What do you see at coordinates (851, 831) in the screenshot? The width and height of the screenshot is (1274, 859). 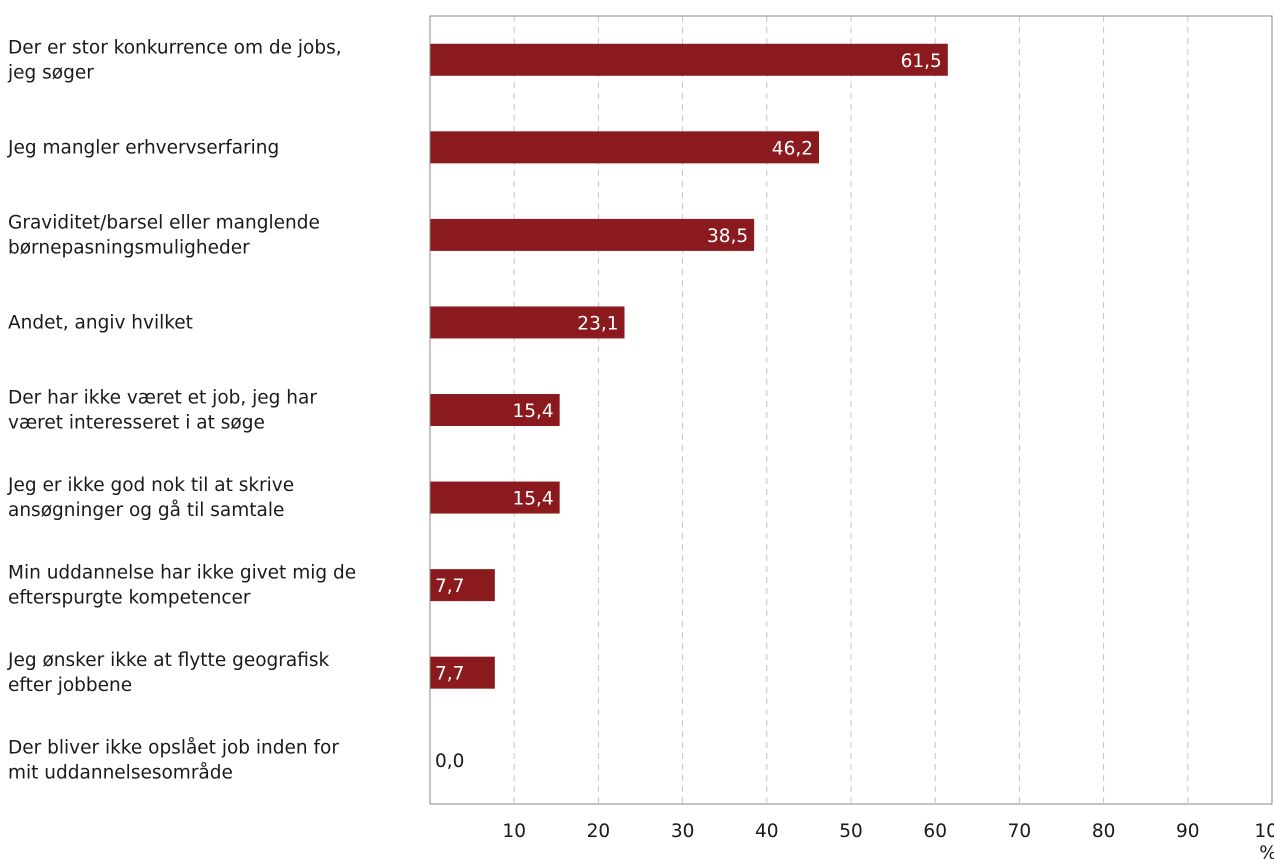 I see `x-tick-label: 50` at bounding box center [851, 831].